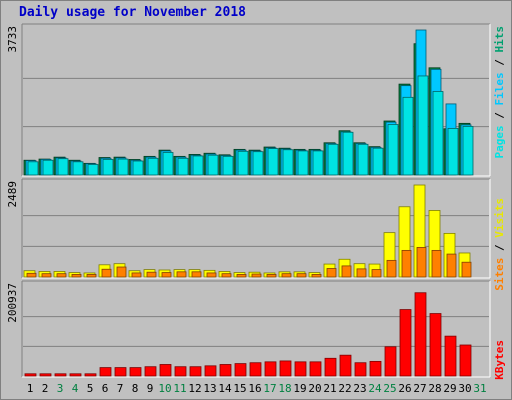 Image resolution: width=512 pixels, height=400 pixels. Describe the element at coordinates (135, 388) in the screenshot. I see `x-tick-label-day-8: 8` at that location.